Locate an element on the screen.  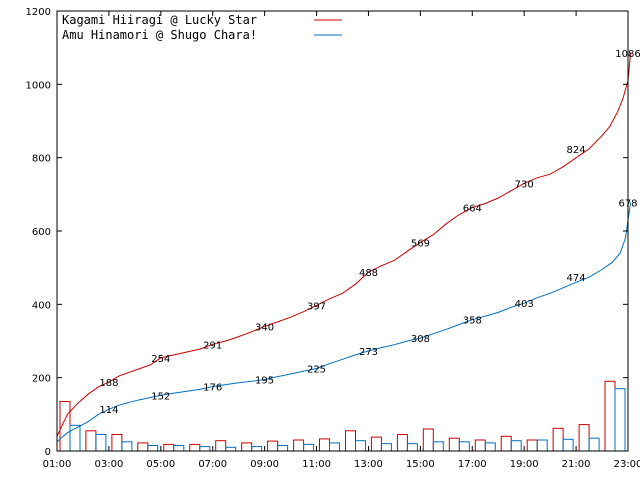
x-tick-label-01:00: 01:00 is located at coordinates (57, 464).